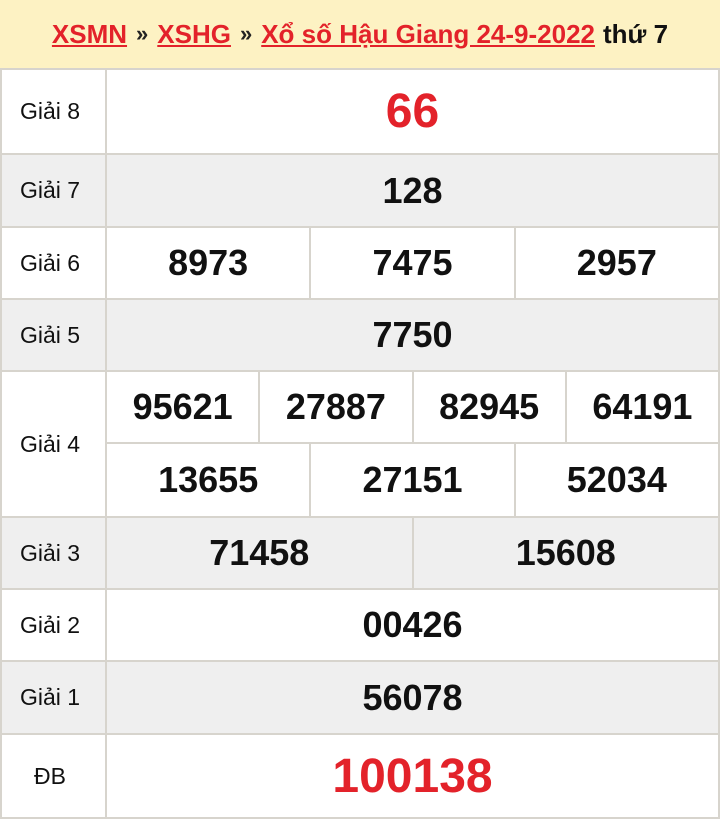 The height and width of the screenshot is (819, 720). Describe the element at coordinates (53, 263) in the screenshot. I see `prize-label: Giải 6` at that location.